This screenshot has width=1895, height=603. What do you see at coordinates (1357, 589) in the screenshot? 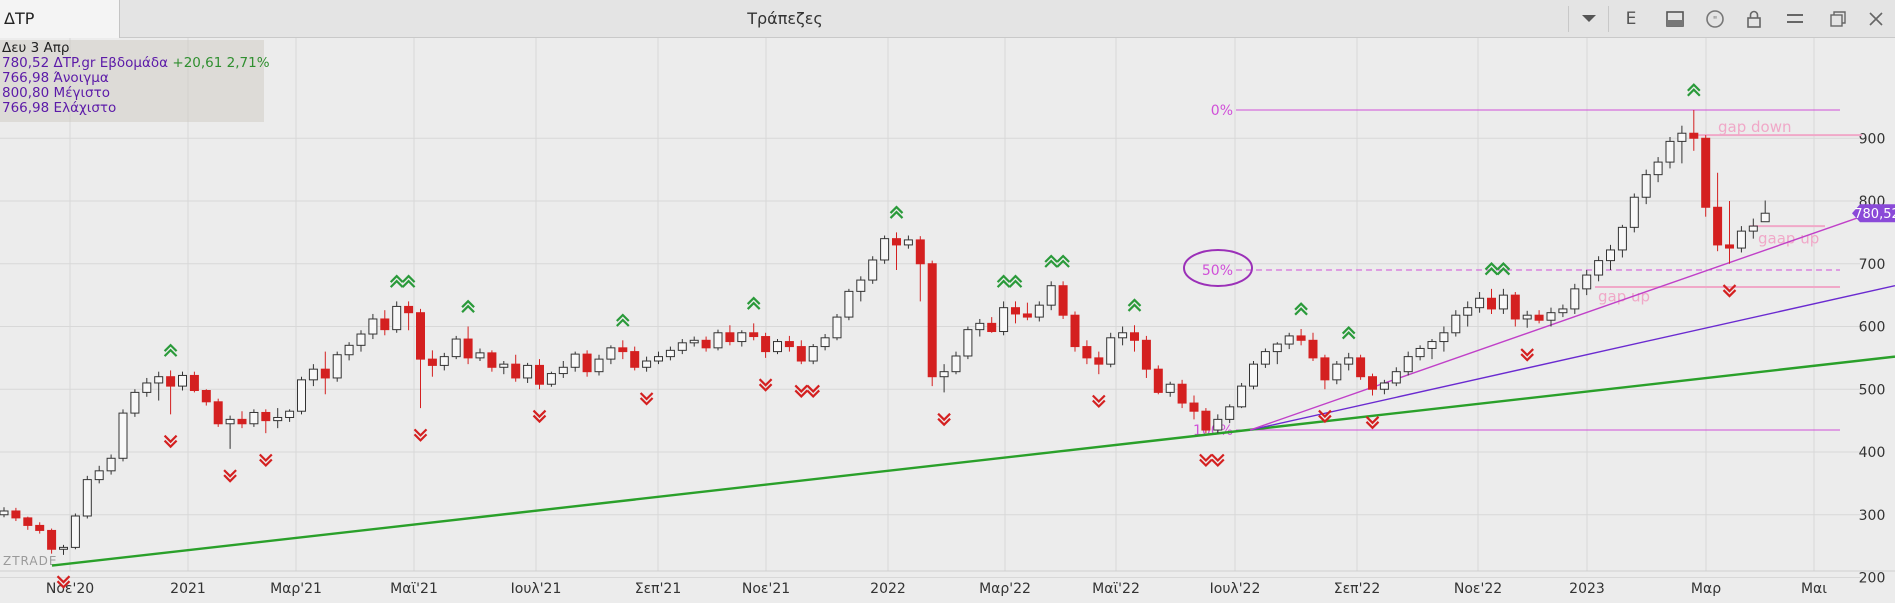
I see `x-tick-label: Σεπ'22` at bounding box center [1357, 589].